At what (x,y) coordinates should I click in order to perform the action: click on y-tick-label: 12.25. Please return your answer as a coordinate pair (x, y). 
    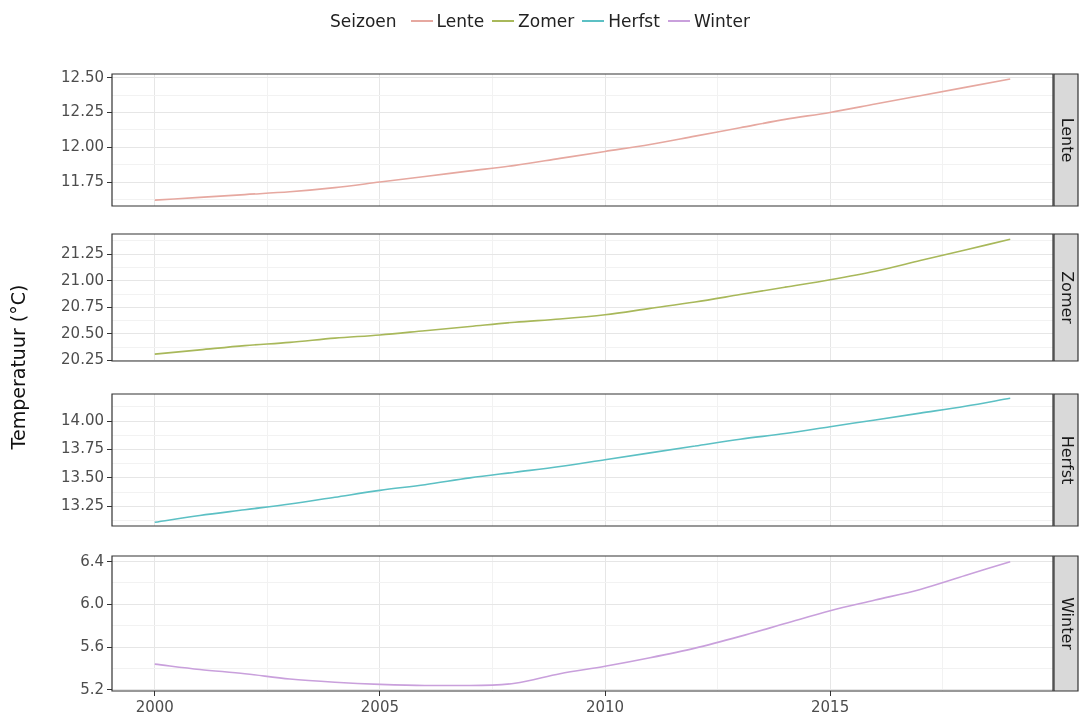
    Looking at the image, I should click on (82, 111).